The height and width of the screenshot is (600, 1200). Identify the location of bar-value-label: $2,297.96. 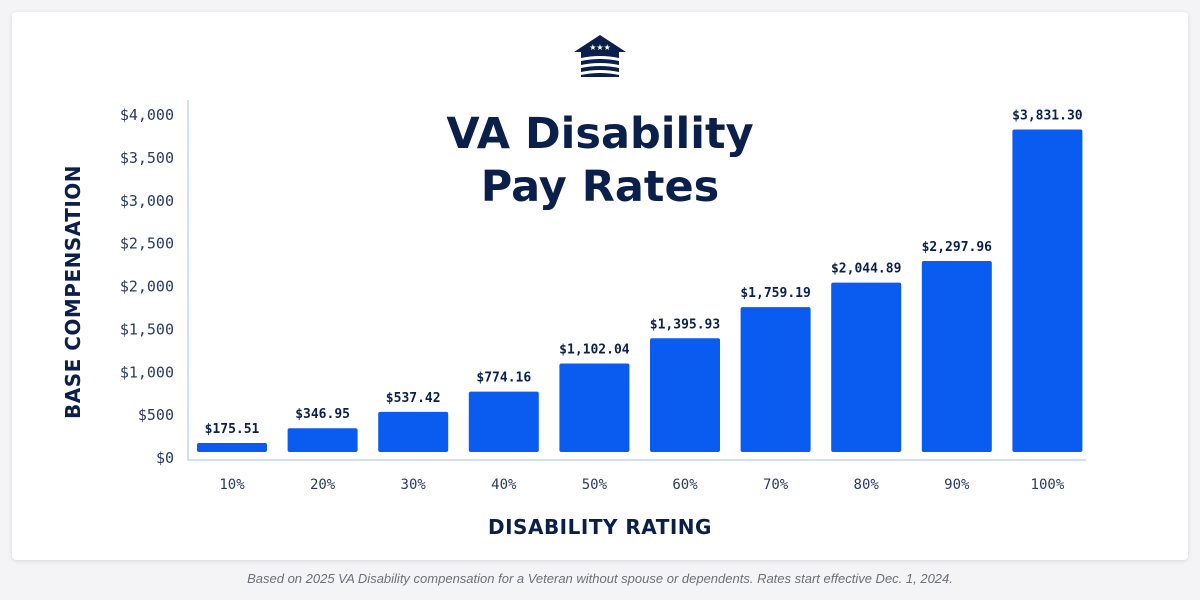
(957, 247).